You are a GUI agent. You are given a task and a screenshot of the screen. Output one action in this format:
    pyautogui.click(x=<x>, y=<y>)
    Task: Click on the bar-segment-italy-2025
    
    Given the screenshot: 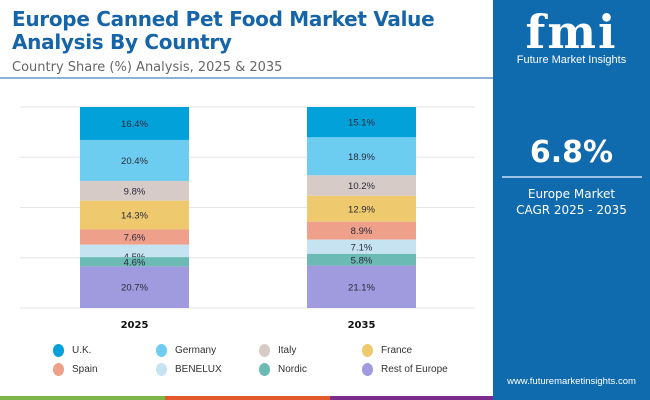 What is the action you would take?
    pyautogui.click(x=134, y=190)
    